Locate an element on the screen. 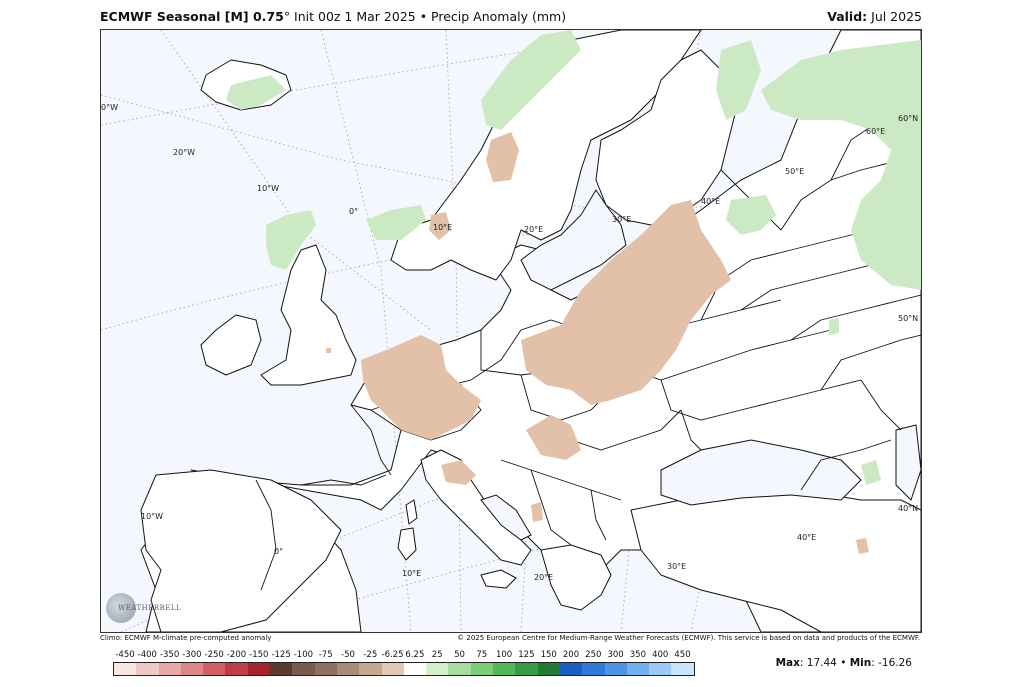 This screenshot has width=1024, height=687. dry-romania is located at coordinates (553, 437).